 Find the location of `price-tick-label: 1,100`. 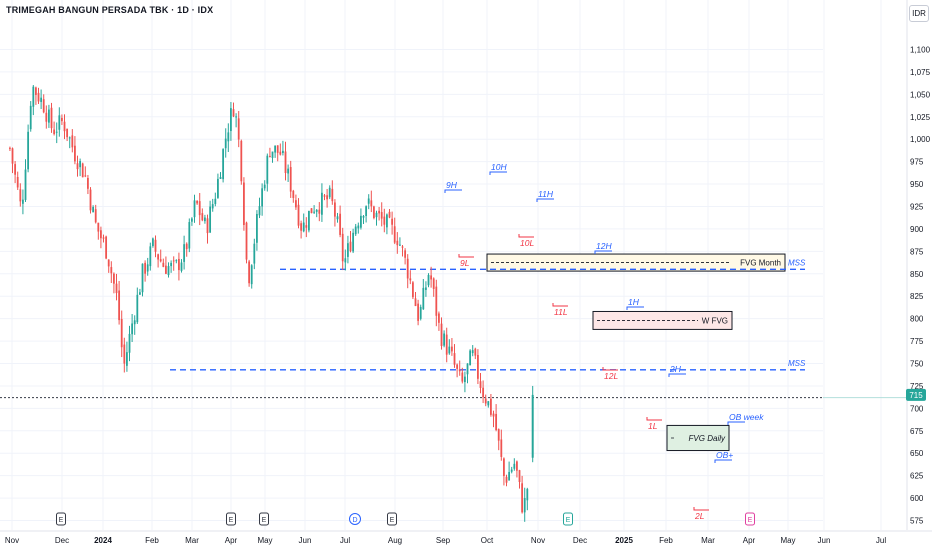

price-tick-label: 1,100 is located at coordinates (920, 49).